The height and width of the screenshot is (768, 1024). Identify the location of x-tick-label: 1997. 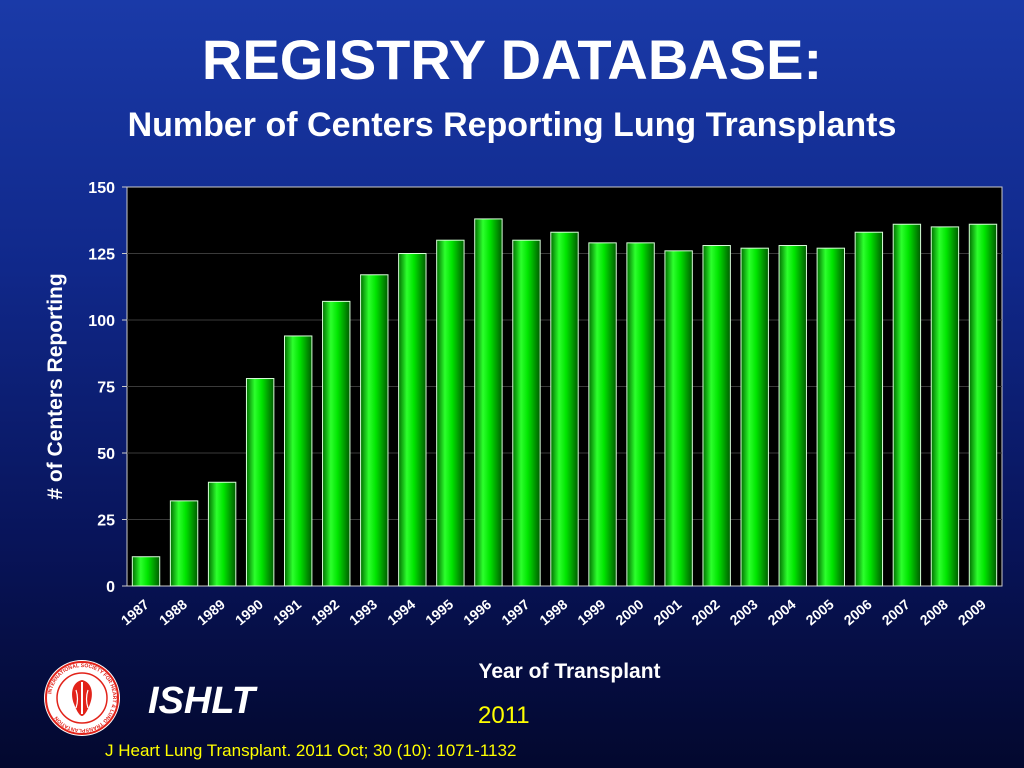
(515, 612).